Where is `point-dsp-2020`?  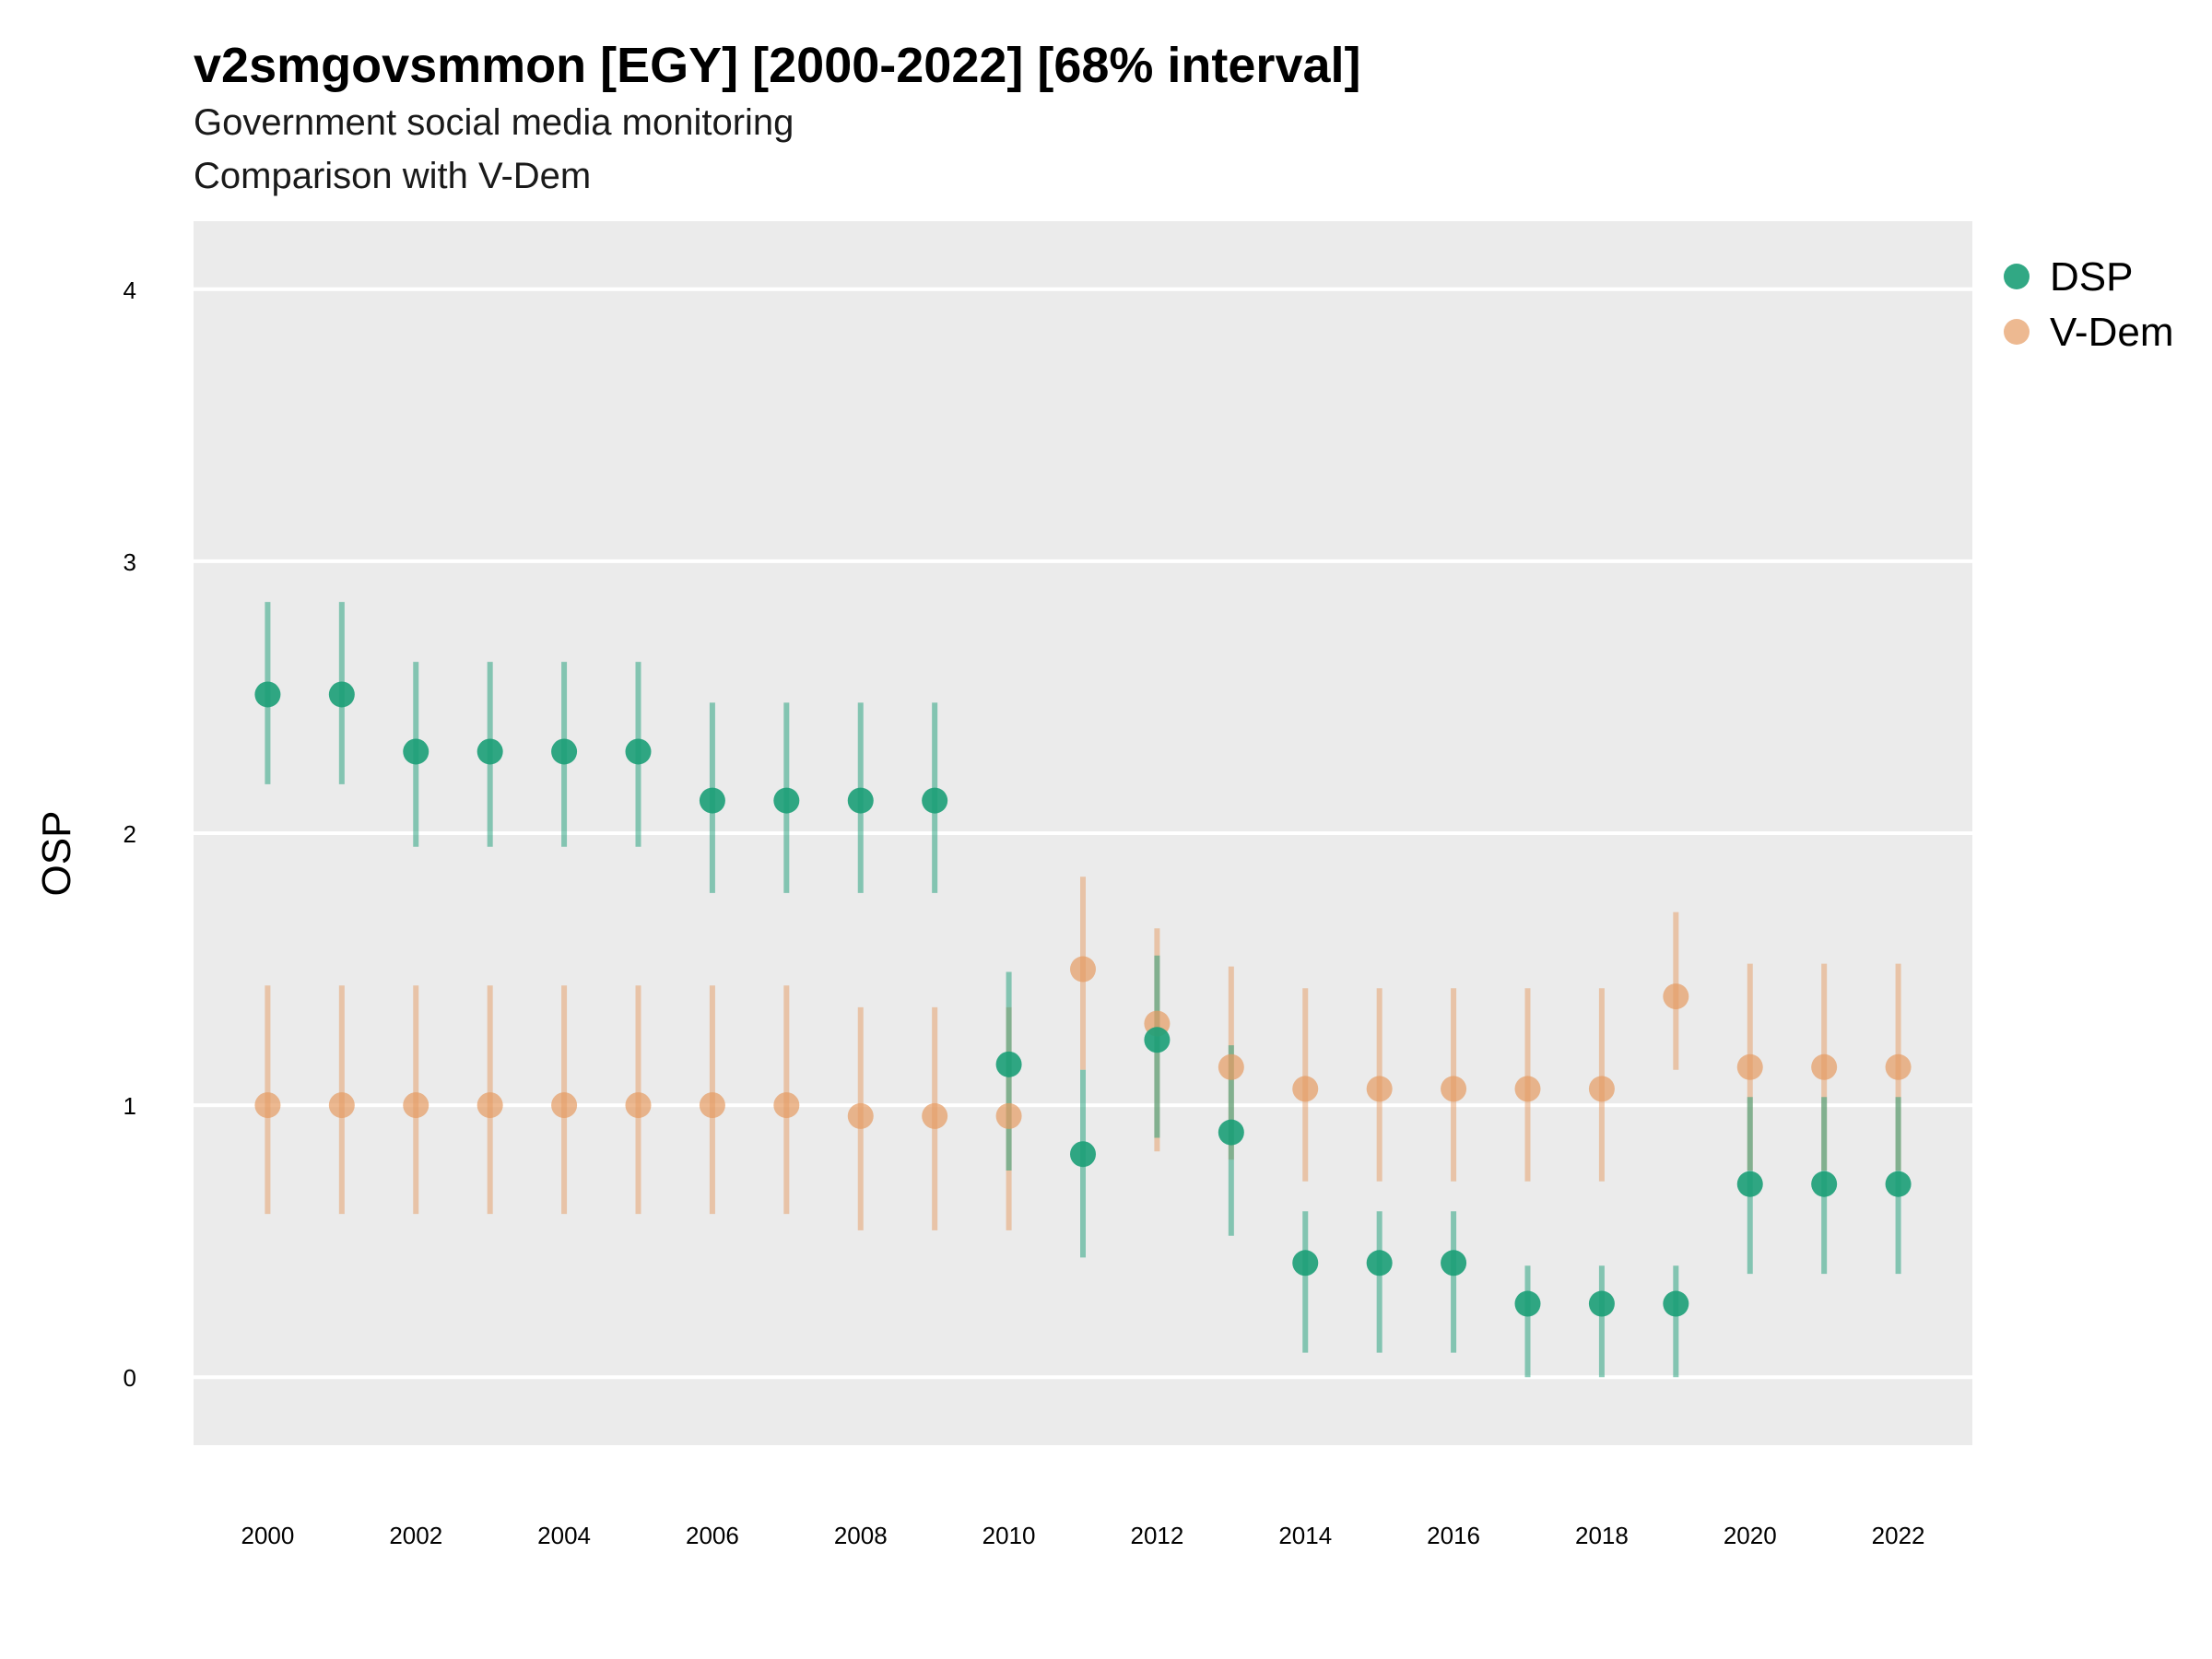
point-dsp-2020 is located at coordinates (1749, 1184).